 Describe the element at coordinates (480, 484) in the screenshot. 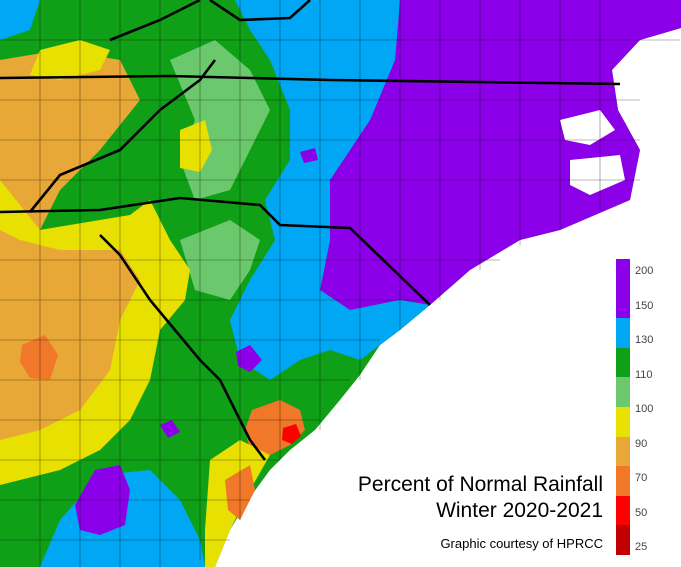

I see `map-title: Percent of Normal Rainfall` at that location.